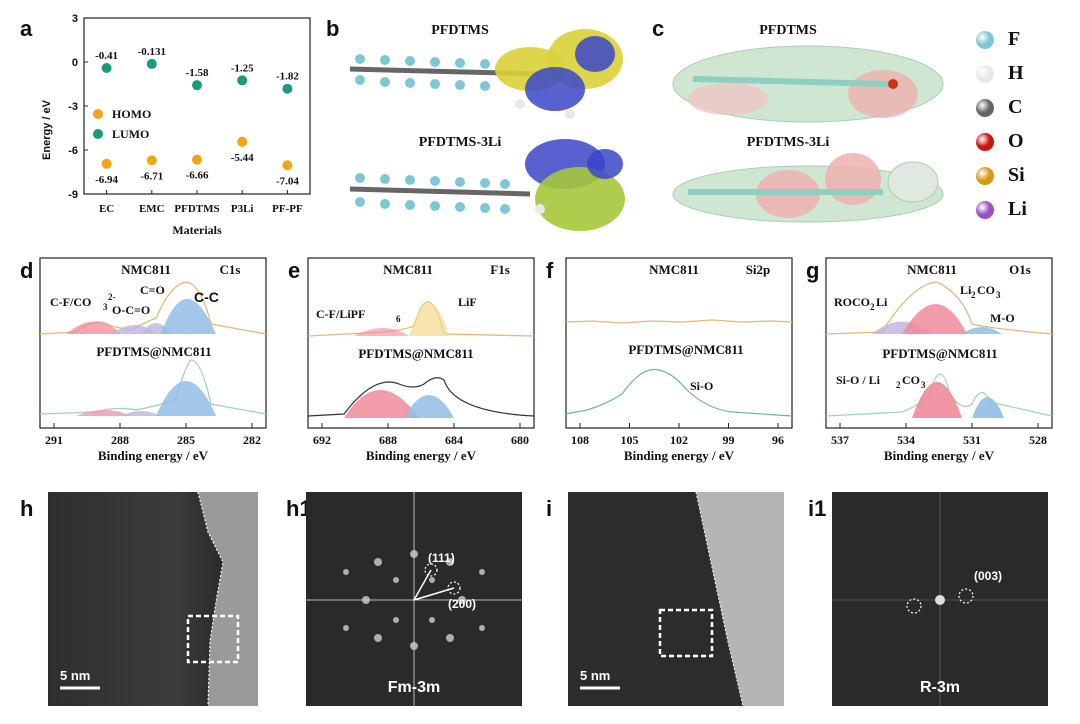  What do you see at coordinates (986, 290) in the screenshot?
I see `g-peak-li2co3-tail: CO` at bounding box center [986, 290].